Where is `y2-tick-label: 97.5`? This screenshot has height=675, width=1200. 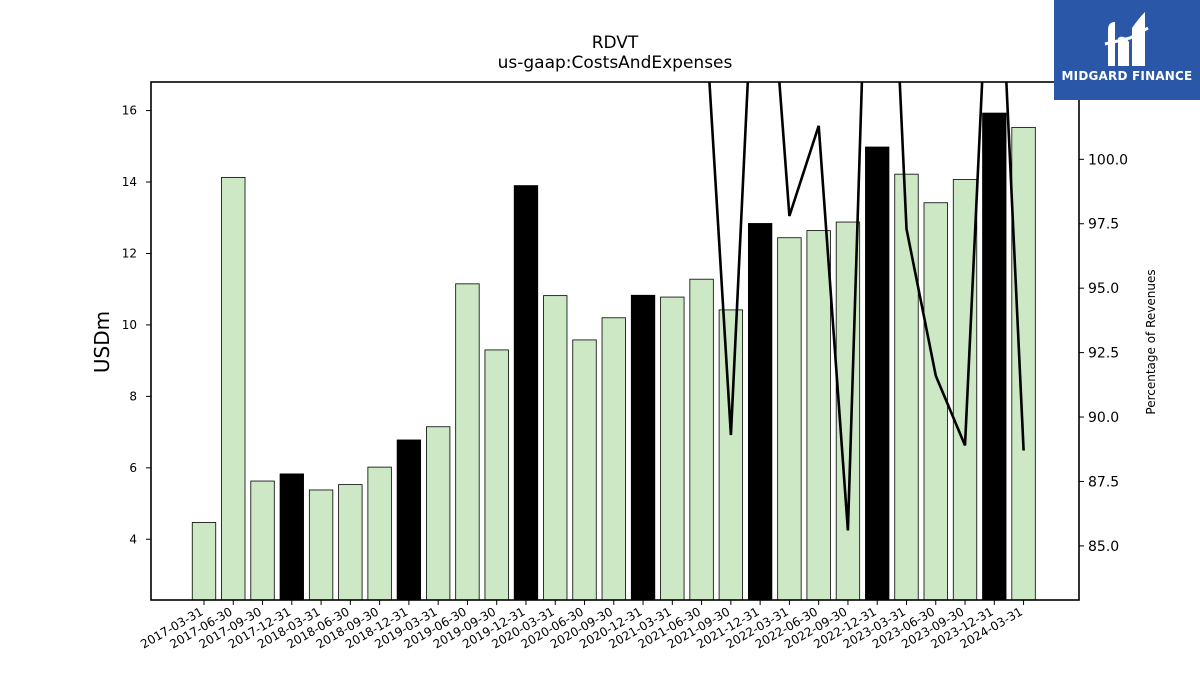
y2-tick-label: 97.5 is located at coordinates (1103, 225).